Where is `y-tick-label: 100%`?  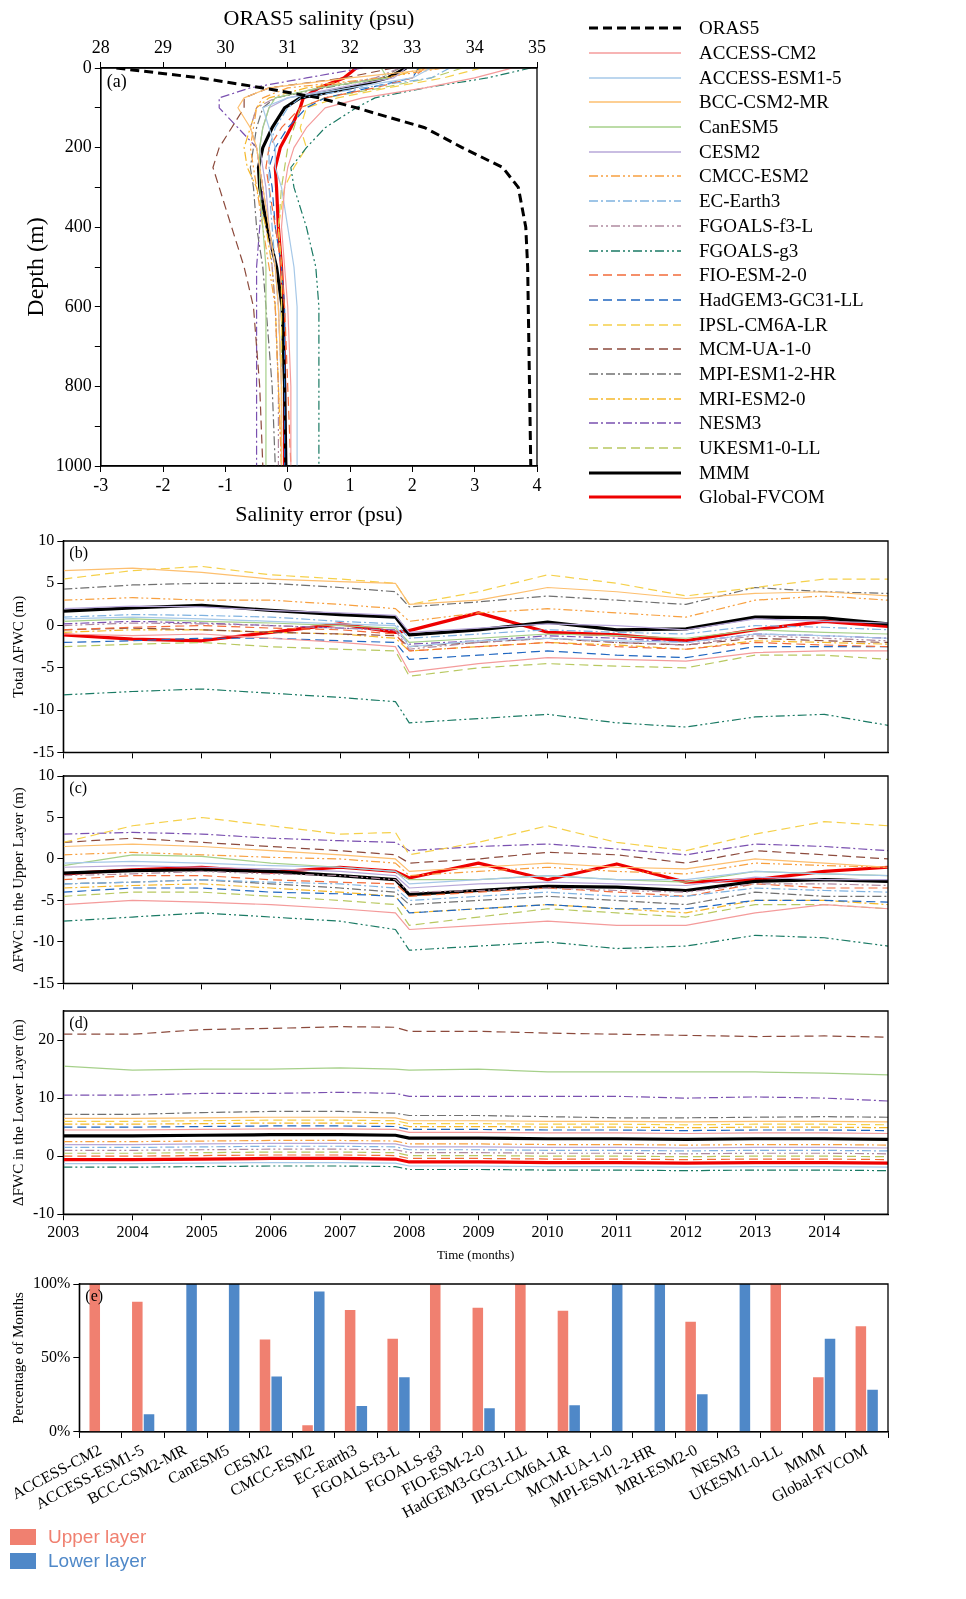 y-tick-label: 100% is located at coordinates (52, 1283).